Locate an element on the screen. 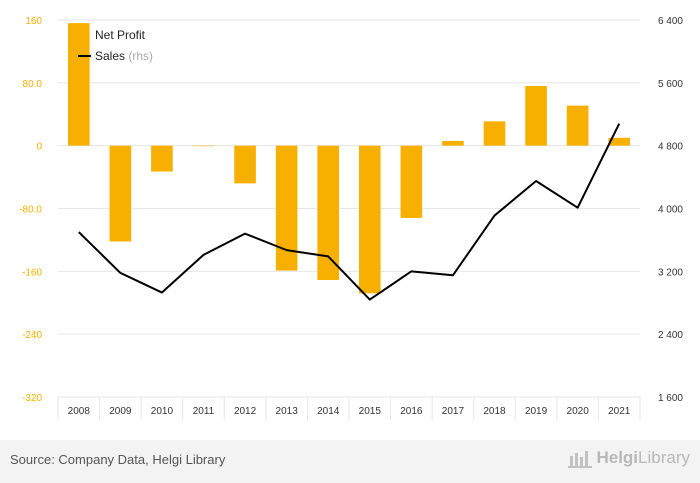  right-tick-label: 4 800 is located at coordinates (670, 147).